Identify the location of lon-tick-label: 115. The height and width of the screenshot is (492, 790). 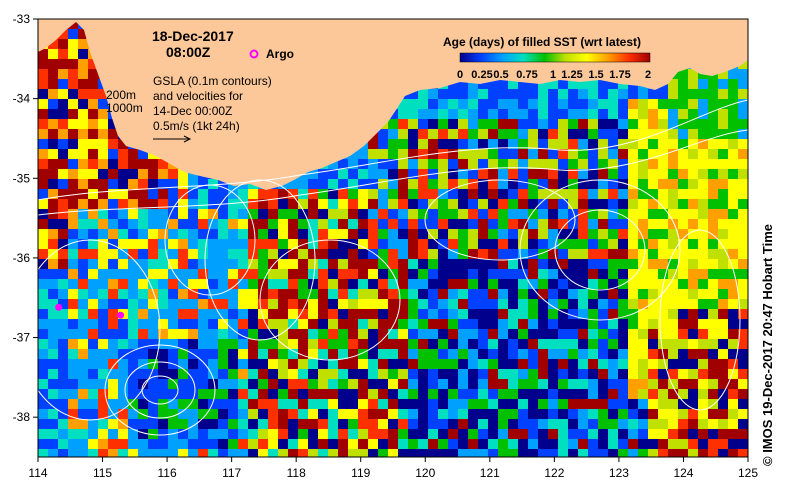
(102, 473).